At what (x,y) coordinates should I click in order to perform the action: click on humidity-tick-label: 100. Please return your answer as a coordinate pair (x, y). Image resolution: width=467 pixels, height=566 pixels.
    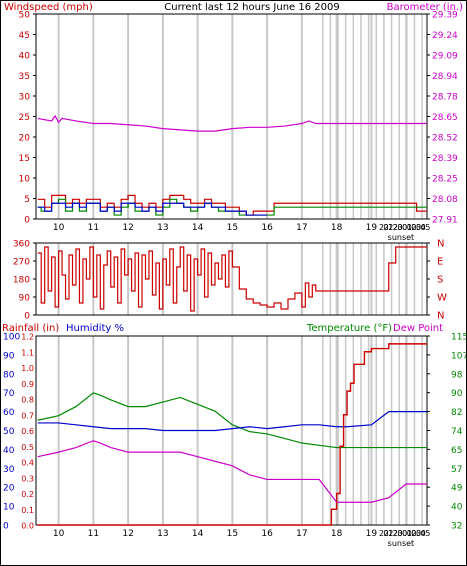
    Looking at the image, I should click on (11, 338).